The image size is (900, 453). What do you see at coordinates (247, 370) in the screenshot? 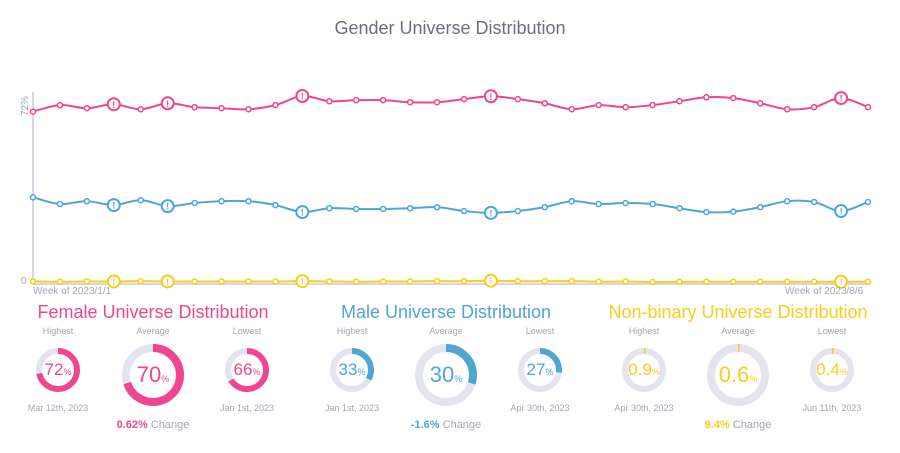
I see `lowest-donut-fill` at bounding box center [247, 370].